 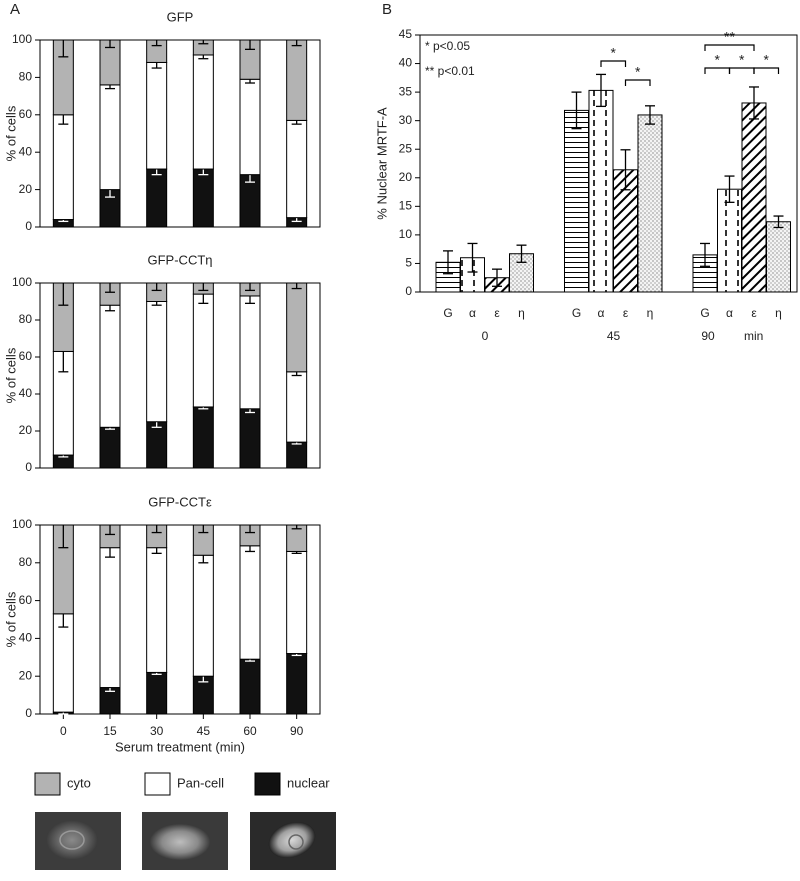 I want to click on x-tick-label: 30, so click(x=157, y=731).